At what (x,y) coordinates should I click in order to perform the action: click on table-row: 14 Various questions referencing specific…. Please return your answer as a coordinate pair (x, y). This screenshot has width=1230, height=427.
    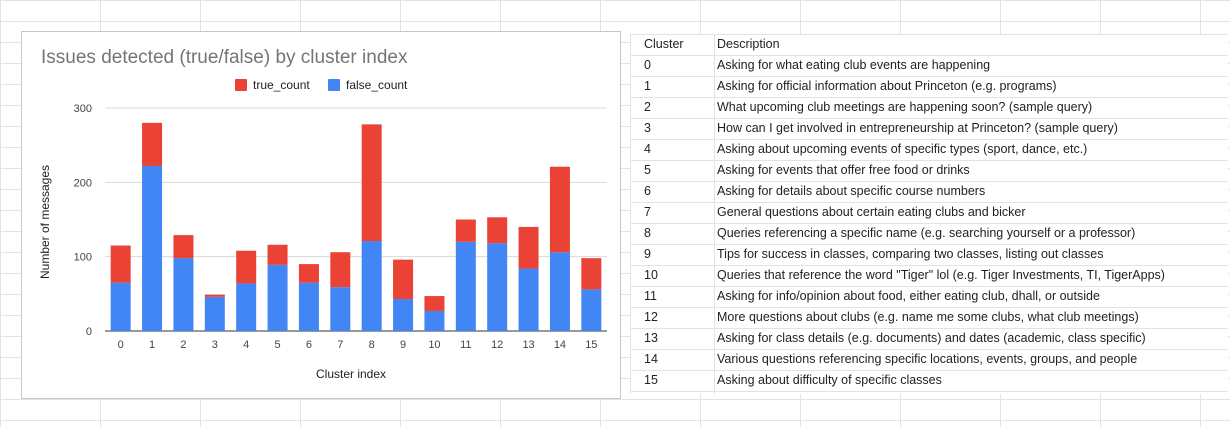
    Looking at the image, I should click on (929, 359).